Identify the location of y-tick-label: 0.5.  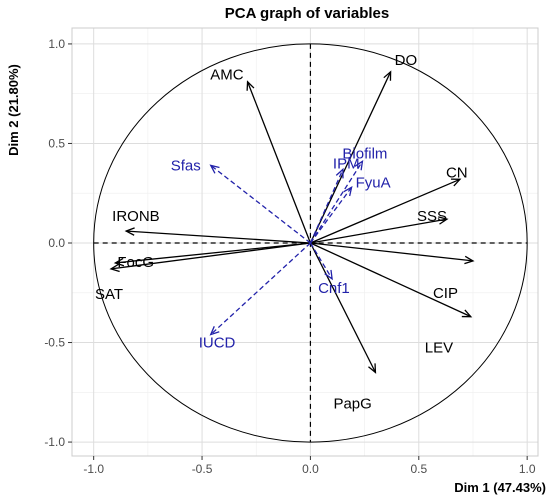
(56, 143).